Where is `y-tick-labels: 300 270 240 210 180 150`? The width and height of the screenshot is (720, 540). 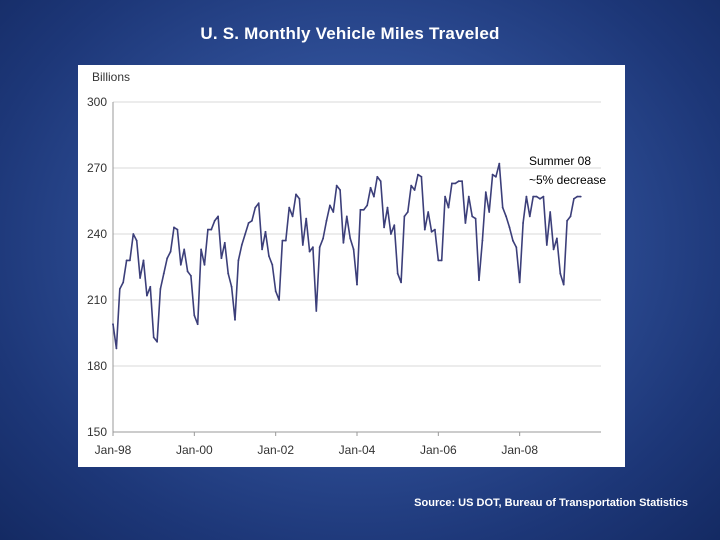 y-tick-labels: 300 270 240 210 180 150 is located at coordinates (97, 267).